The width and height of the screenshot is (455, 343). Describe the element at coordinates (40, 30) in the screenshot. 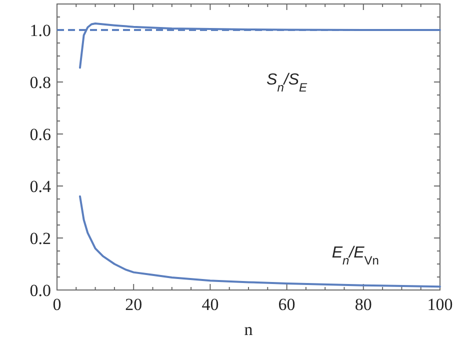

I see `y-tick-label: 1.0` at that location.